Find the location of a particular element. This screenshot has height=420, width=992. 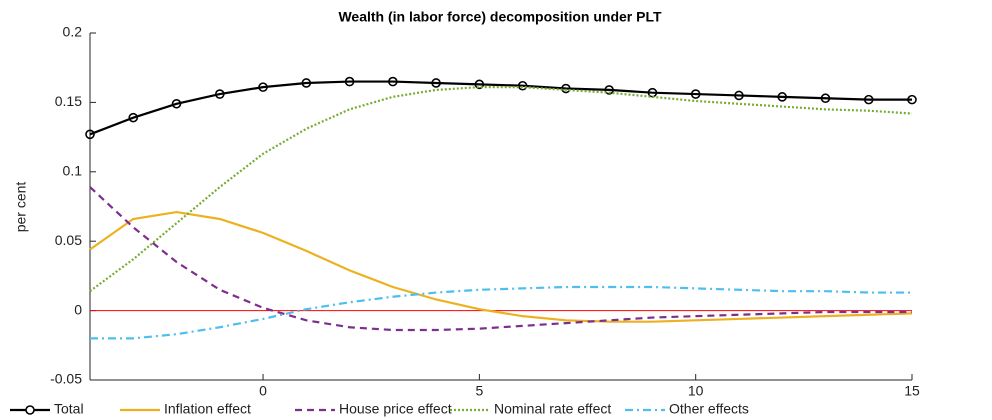

legend-marker is located at coordinates (30, 410).